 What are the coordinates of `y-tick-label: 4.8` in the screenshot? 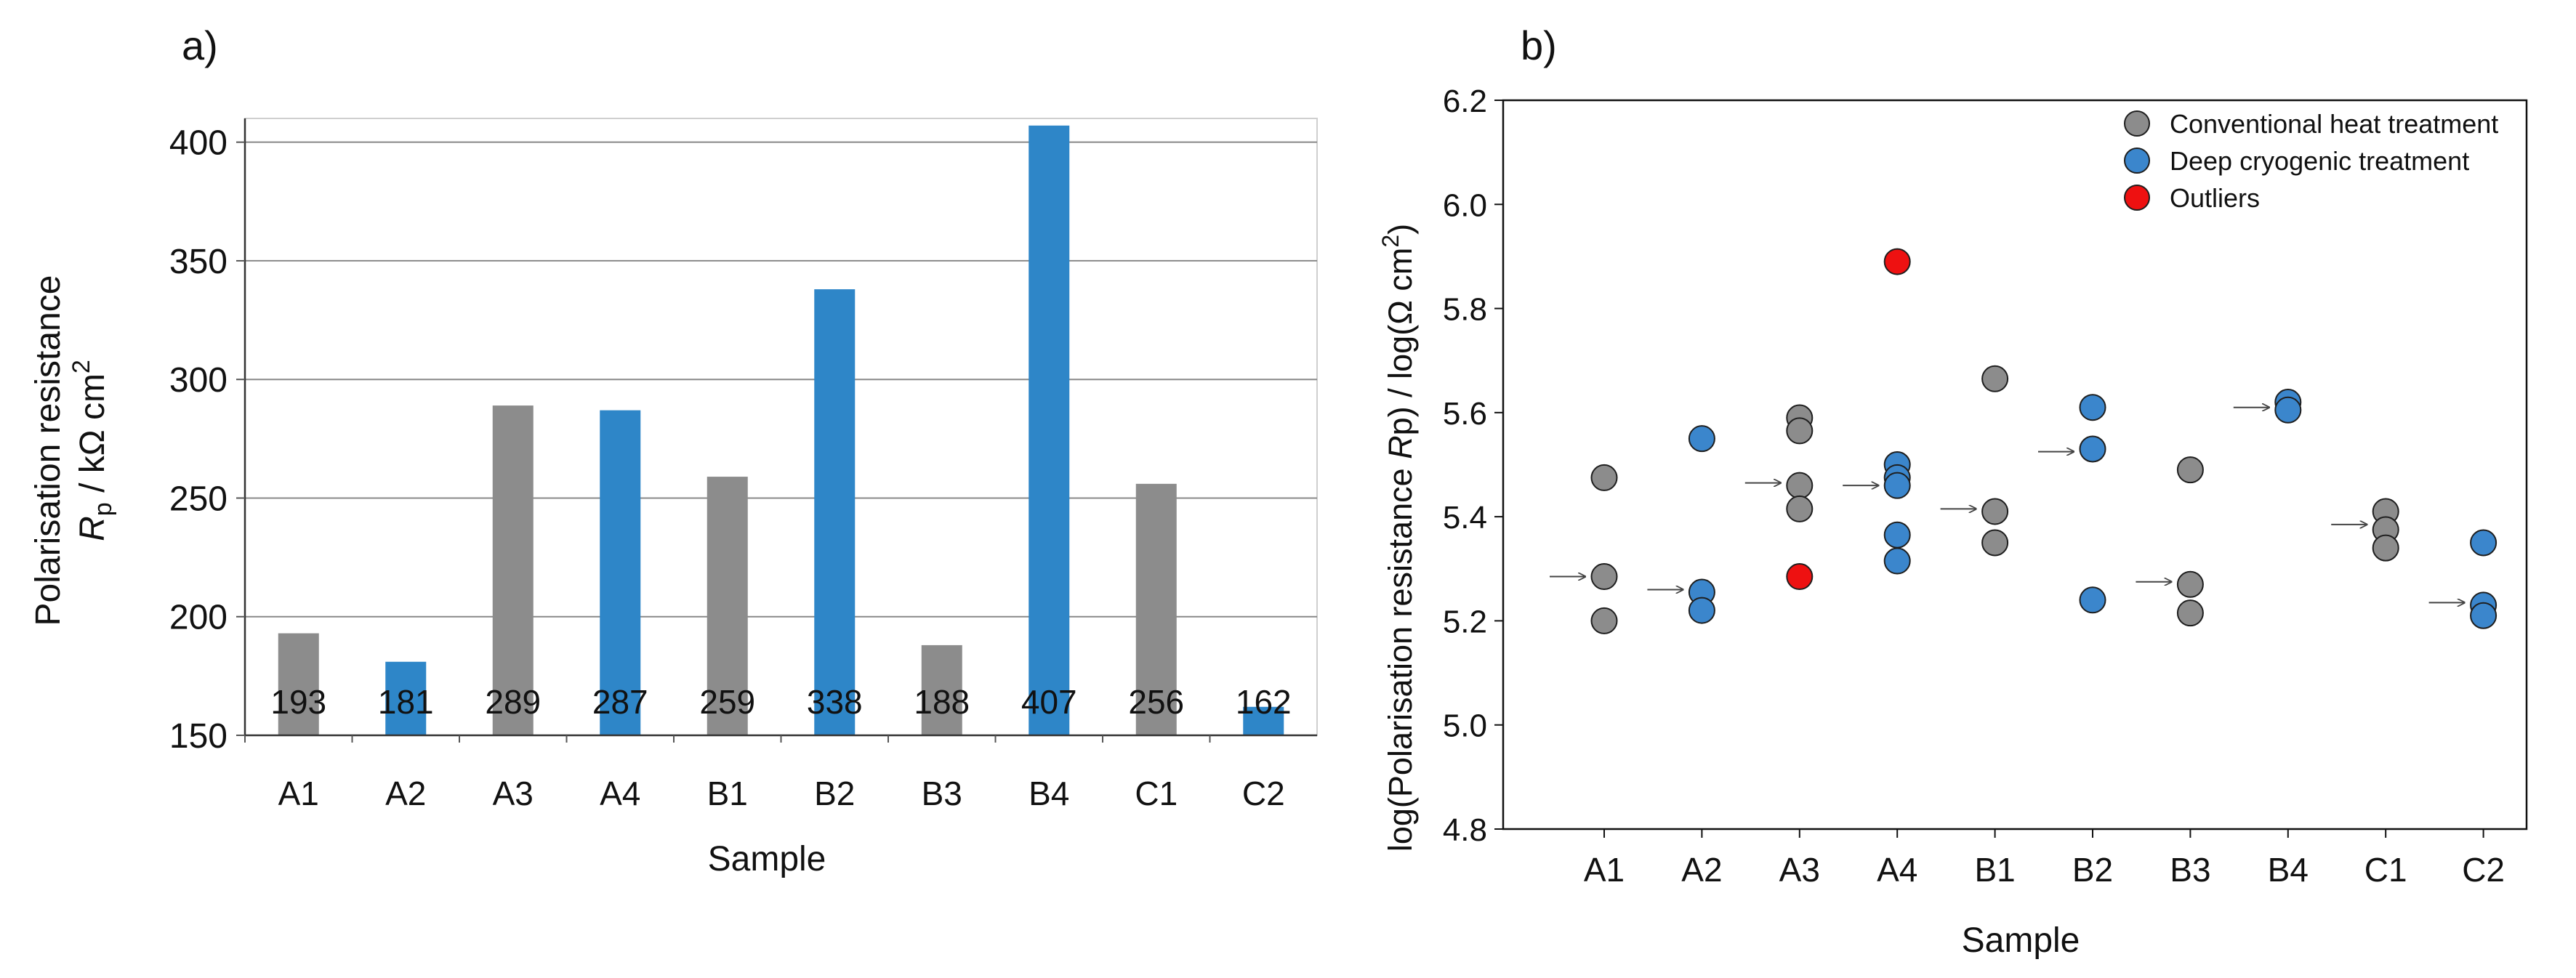 It's located at (1465, 830).